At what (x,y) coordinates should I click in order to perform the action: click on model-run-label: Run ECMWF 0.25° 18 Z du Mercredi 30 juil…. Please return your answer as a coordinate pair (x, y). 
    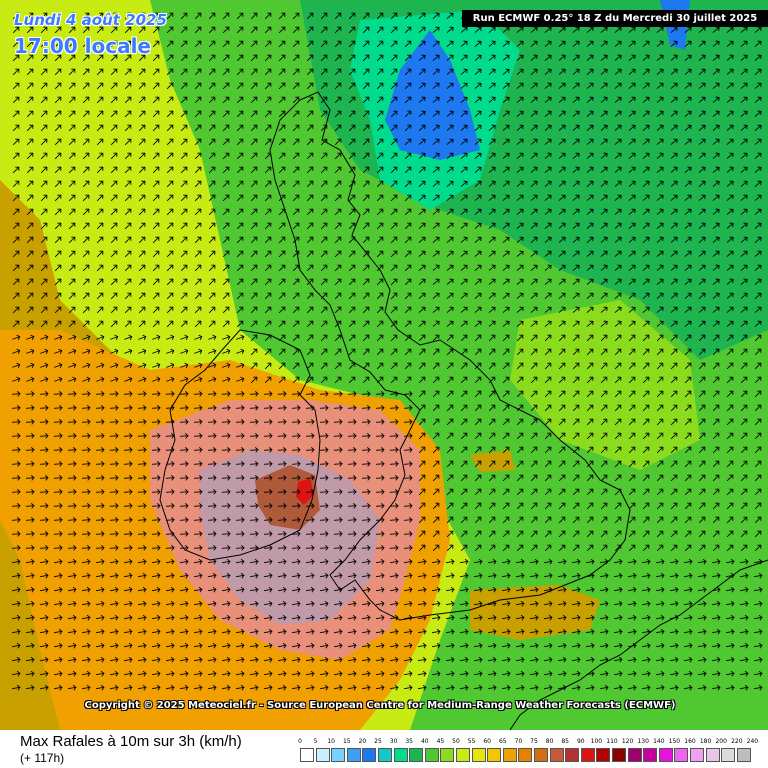
    Looking at the image, I should click on (615, 18).